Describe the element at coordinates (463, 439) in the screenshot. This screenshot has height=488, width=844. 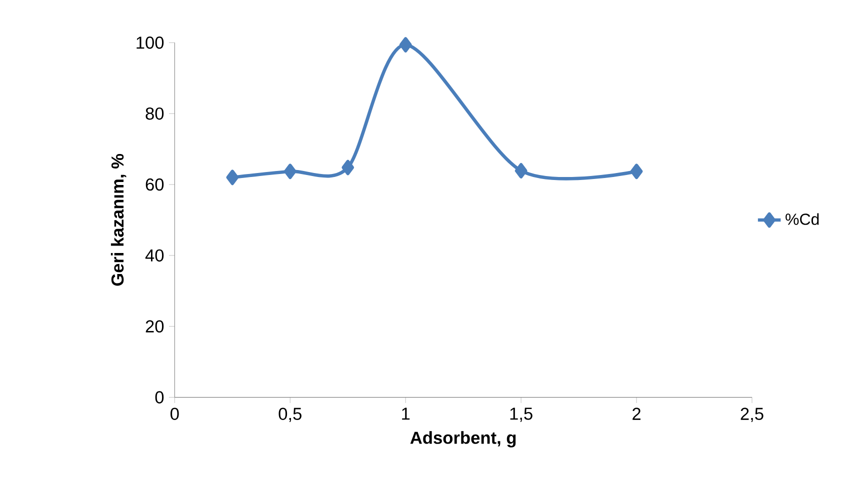
I see `x-axis-title: Adsorbent, g` at that location.